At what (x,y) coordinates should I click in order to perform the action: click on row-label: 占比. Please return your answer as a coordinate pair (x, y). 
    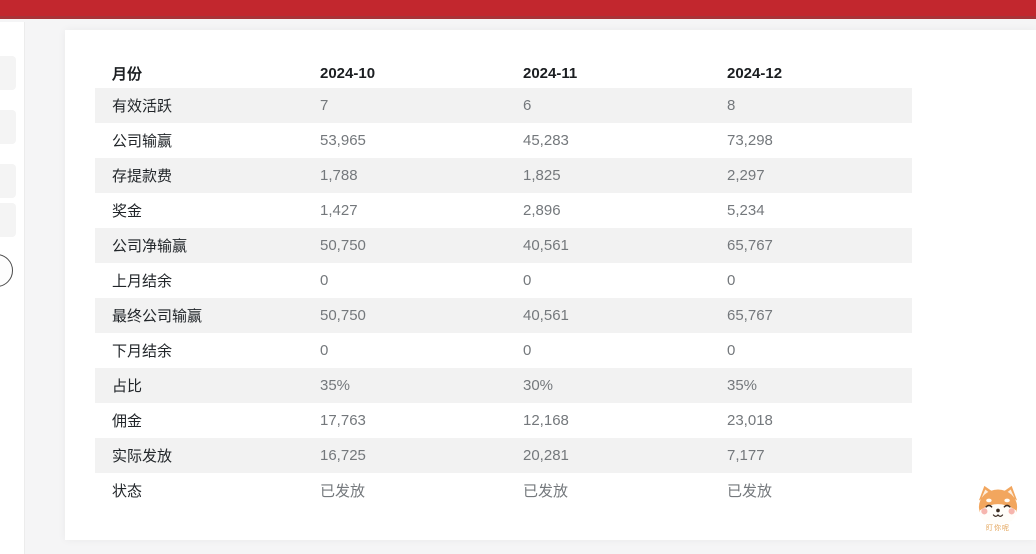
    Looking at the image, I should click on (127, 386).